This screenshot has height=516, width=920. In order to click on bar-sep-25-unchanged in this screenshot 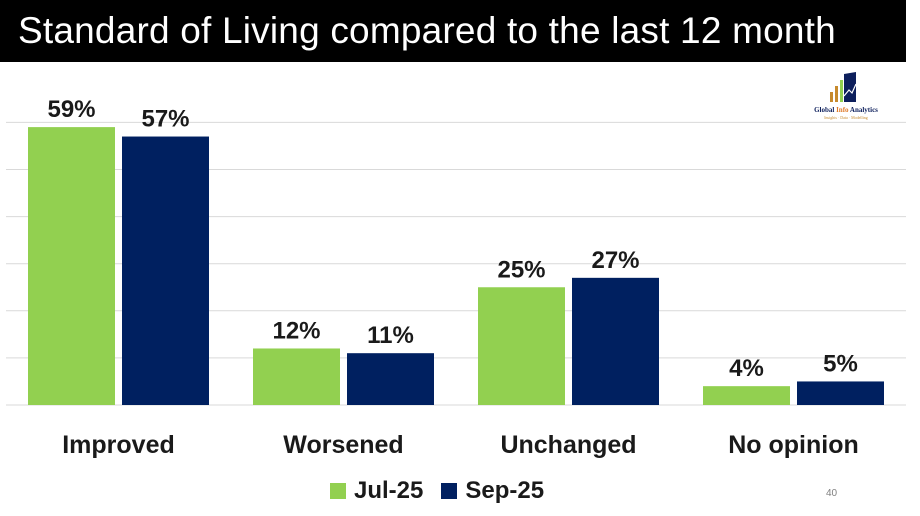, I will do `click(615, 341)`.